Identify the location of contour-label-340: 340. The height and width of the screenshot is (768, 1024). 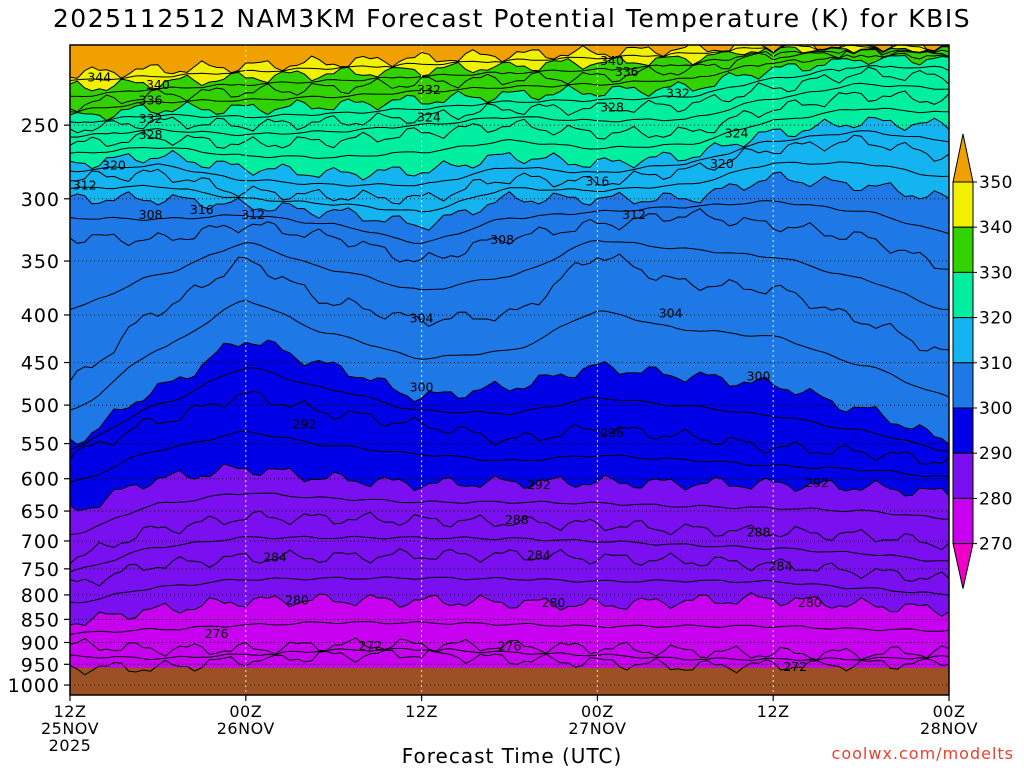
(158, 84).